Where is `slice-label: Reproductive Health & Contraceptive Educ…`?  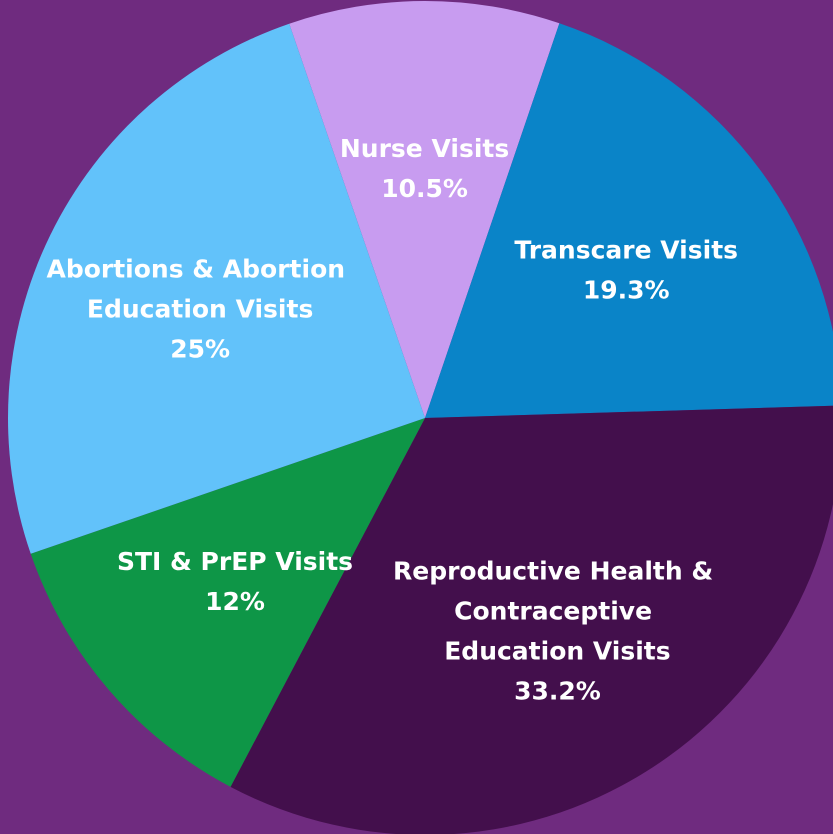
slice-label: Reproductive Health & Contraceptive Educ… is located at coordinates (557, 610).